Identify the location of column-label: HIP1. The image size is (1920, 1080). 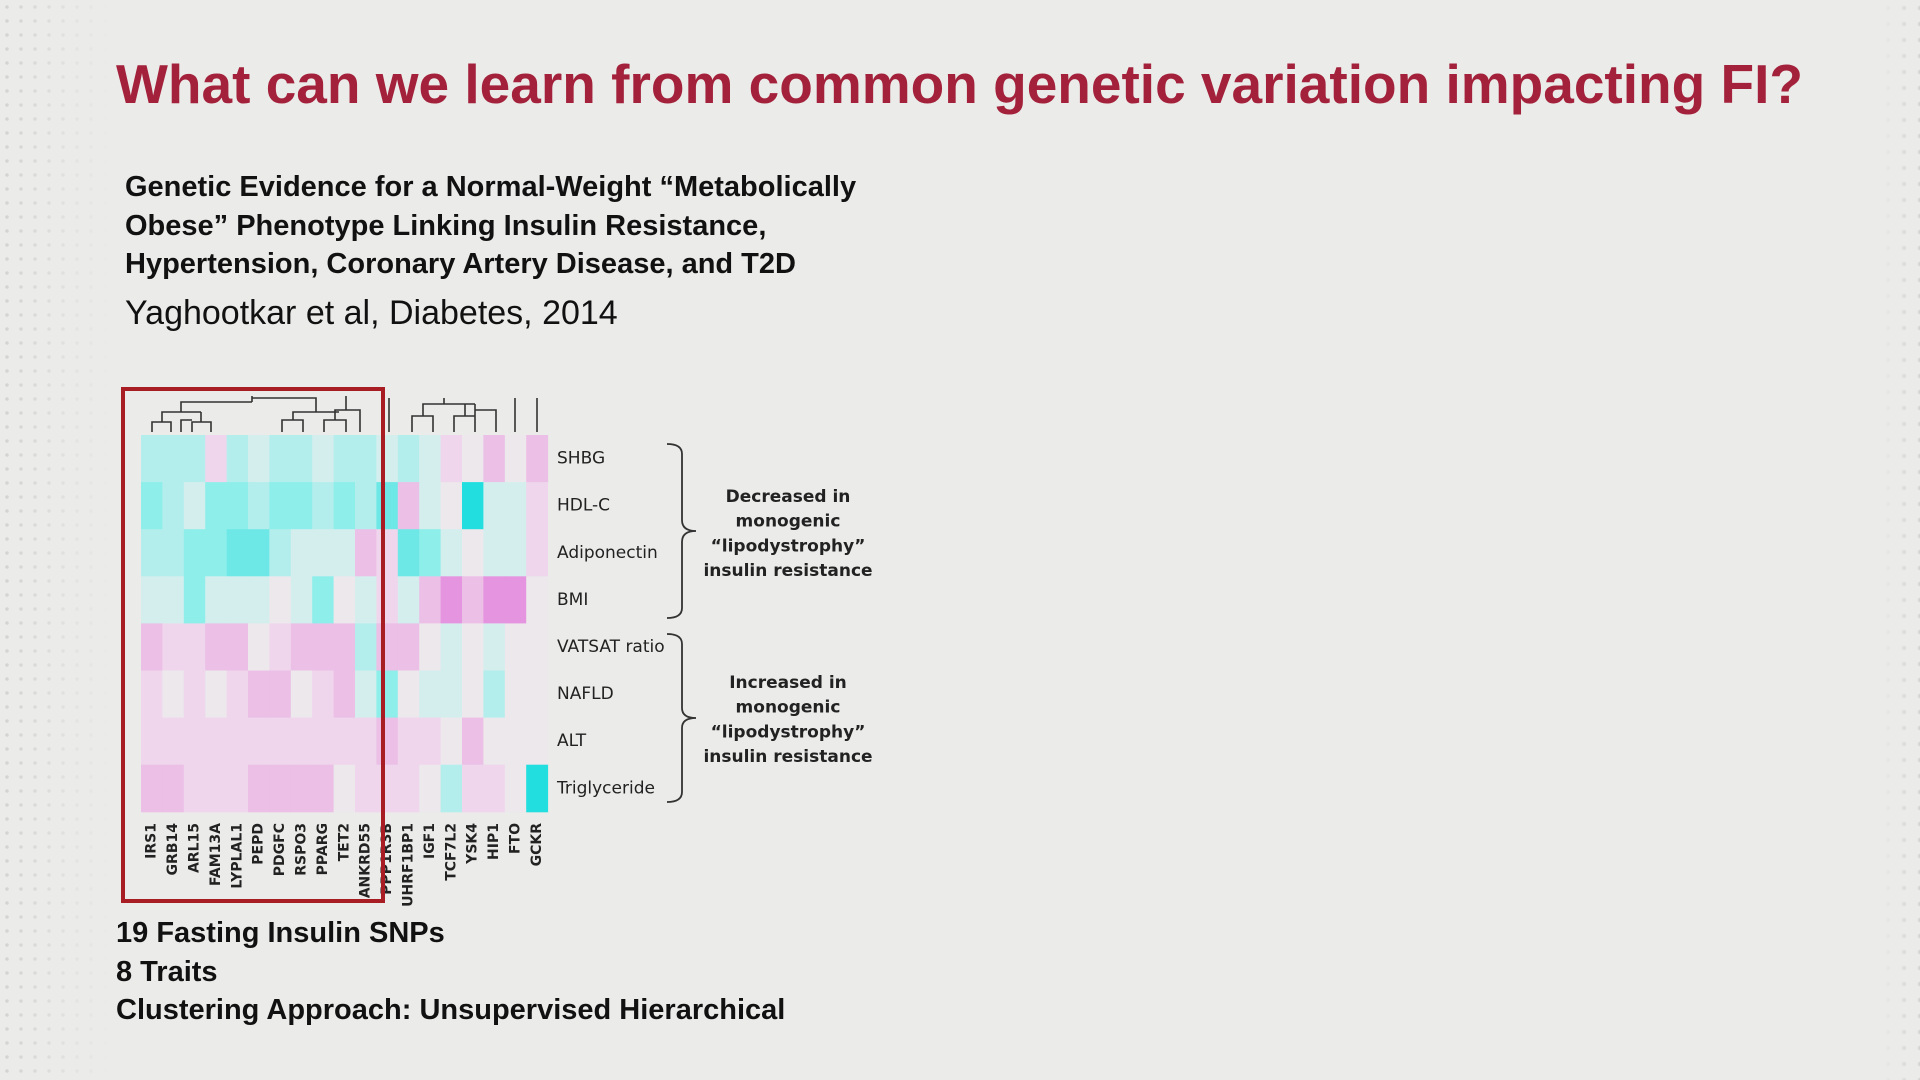
(494, 841).